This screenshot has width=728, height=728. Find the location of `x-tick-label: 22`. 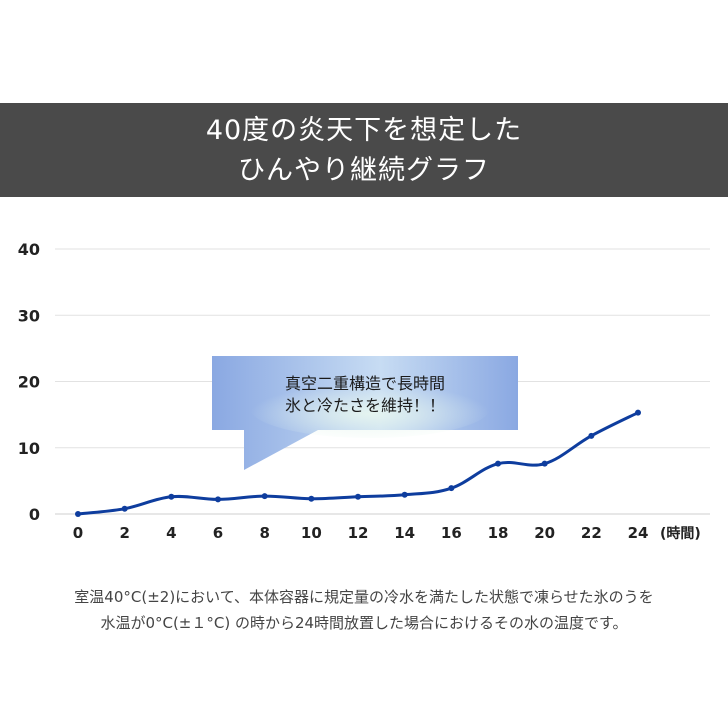

x-tick-label: 22 is located at coordinates (591, 533).